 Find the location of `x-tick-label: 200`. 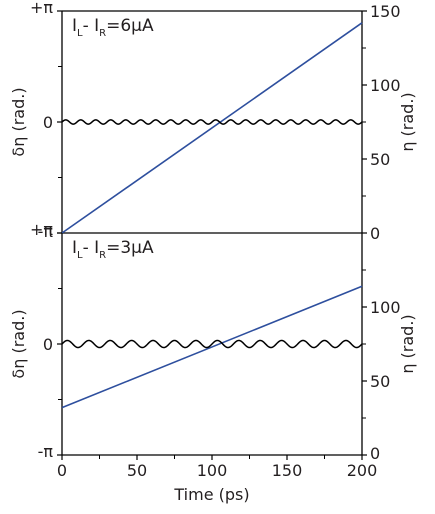

x-tick-label: 200 is located at coordinates (362, 470).